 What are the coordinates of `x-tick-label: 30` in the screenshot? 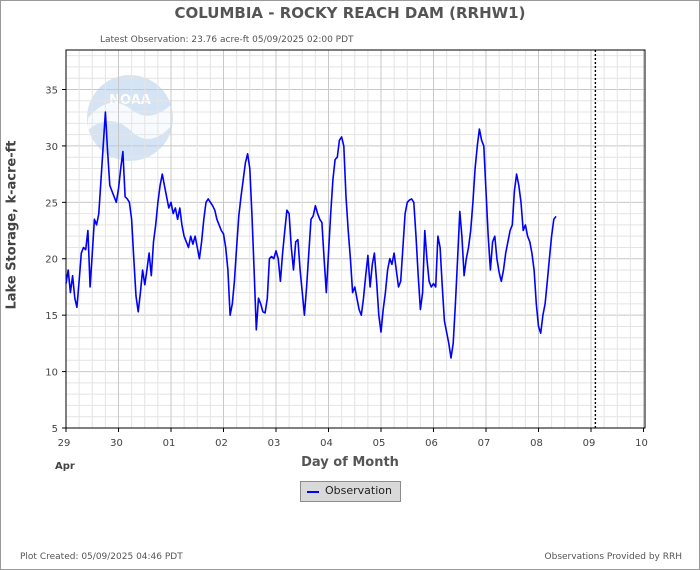 It's located at (116, 443).